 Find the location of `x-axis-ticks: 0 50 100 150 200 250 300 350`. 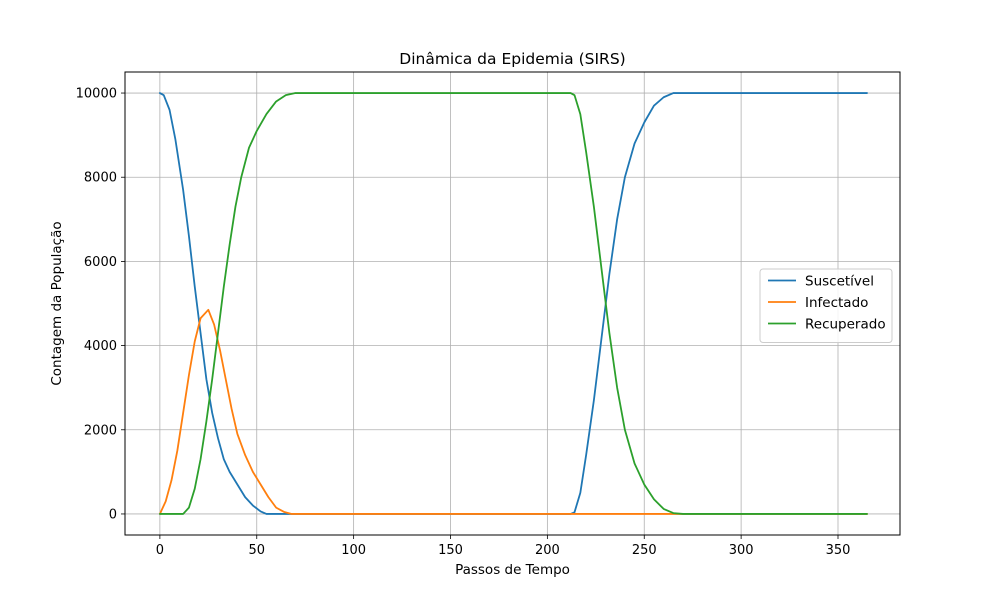

x-axis-ticks: 0 50 100 150 200 250 300 350 is located at coordinates (503, 546).